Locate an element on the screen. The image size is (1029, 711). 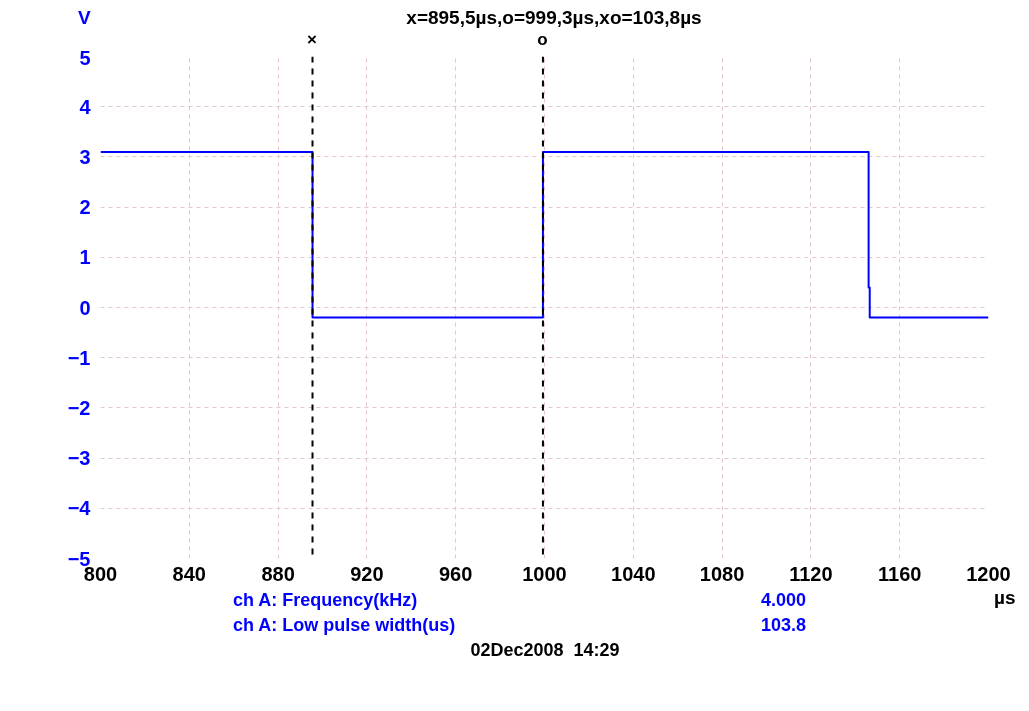
y-tick-label: −1 is located at coordinates (79, 357).